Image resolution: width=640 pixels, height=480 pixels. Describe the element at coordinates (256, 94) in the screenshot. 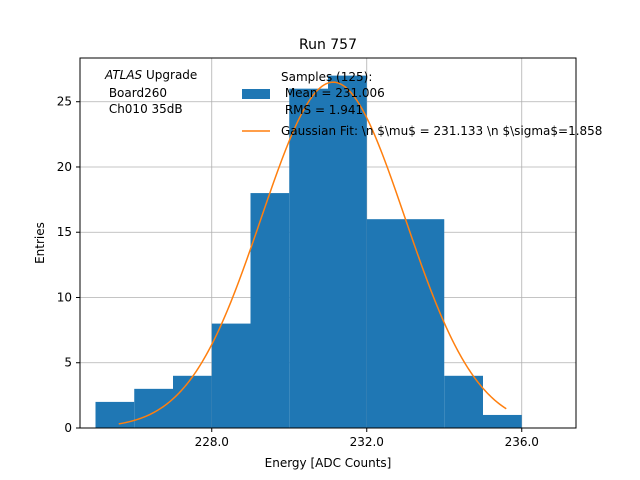

I see `legend-swatch-samples` at that location.